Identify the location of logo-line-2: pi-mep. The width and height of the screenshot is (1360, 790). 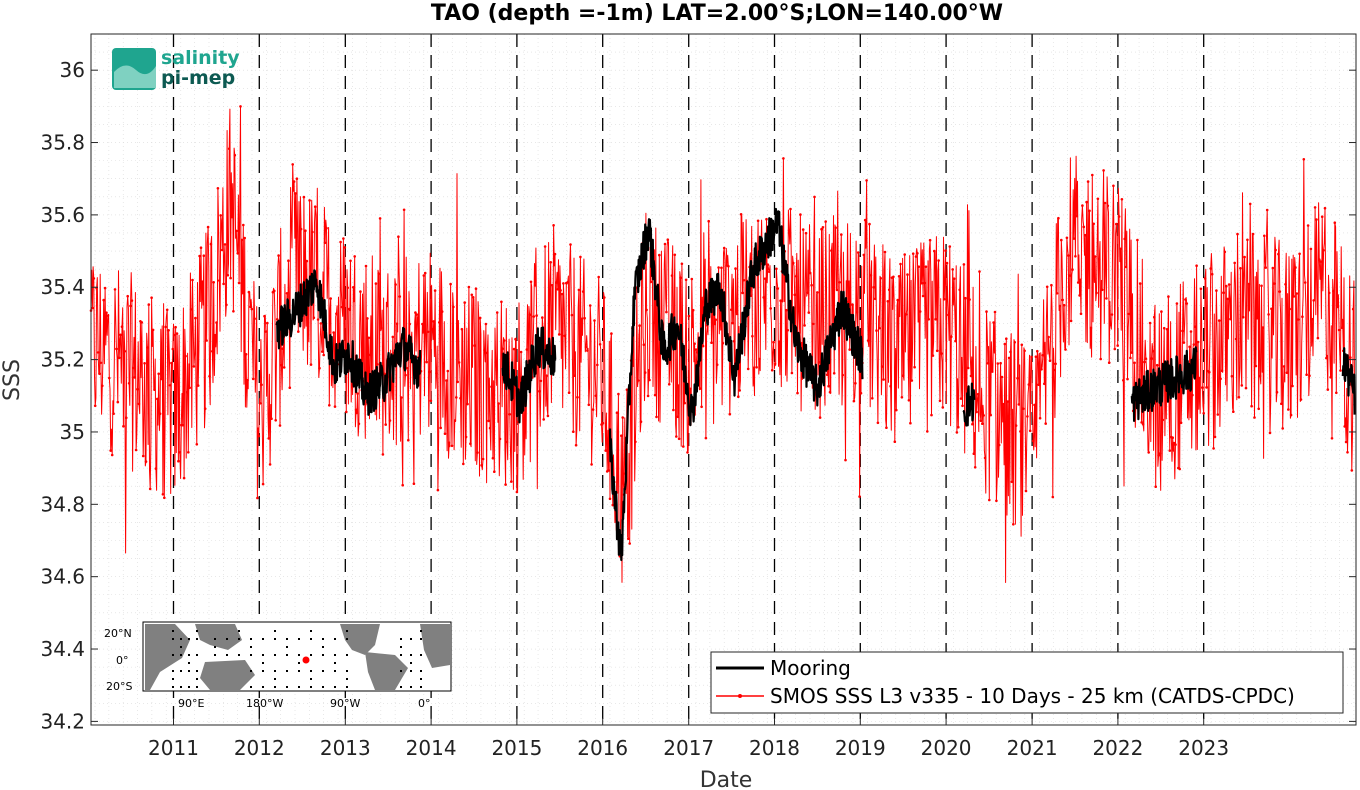
(198, 78).